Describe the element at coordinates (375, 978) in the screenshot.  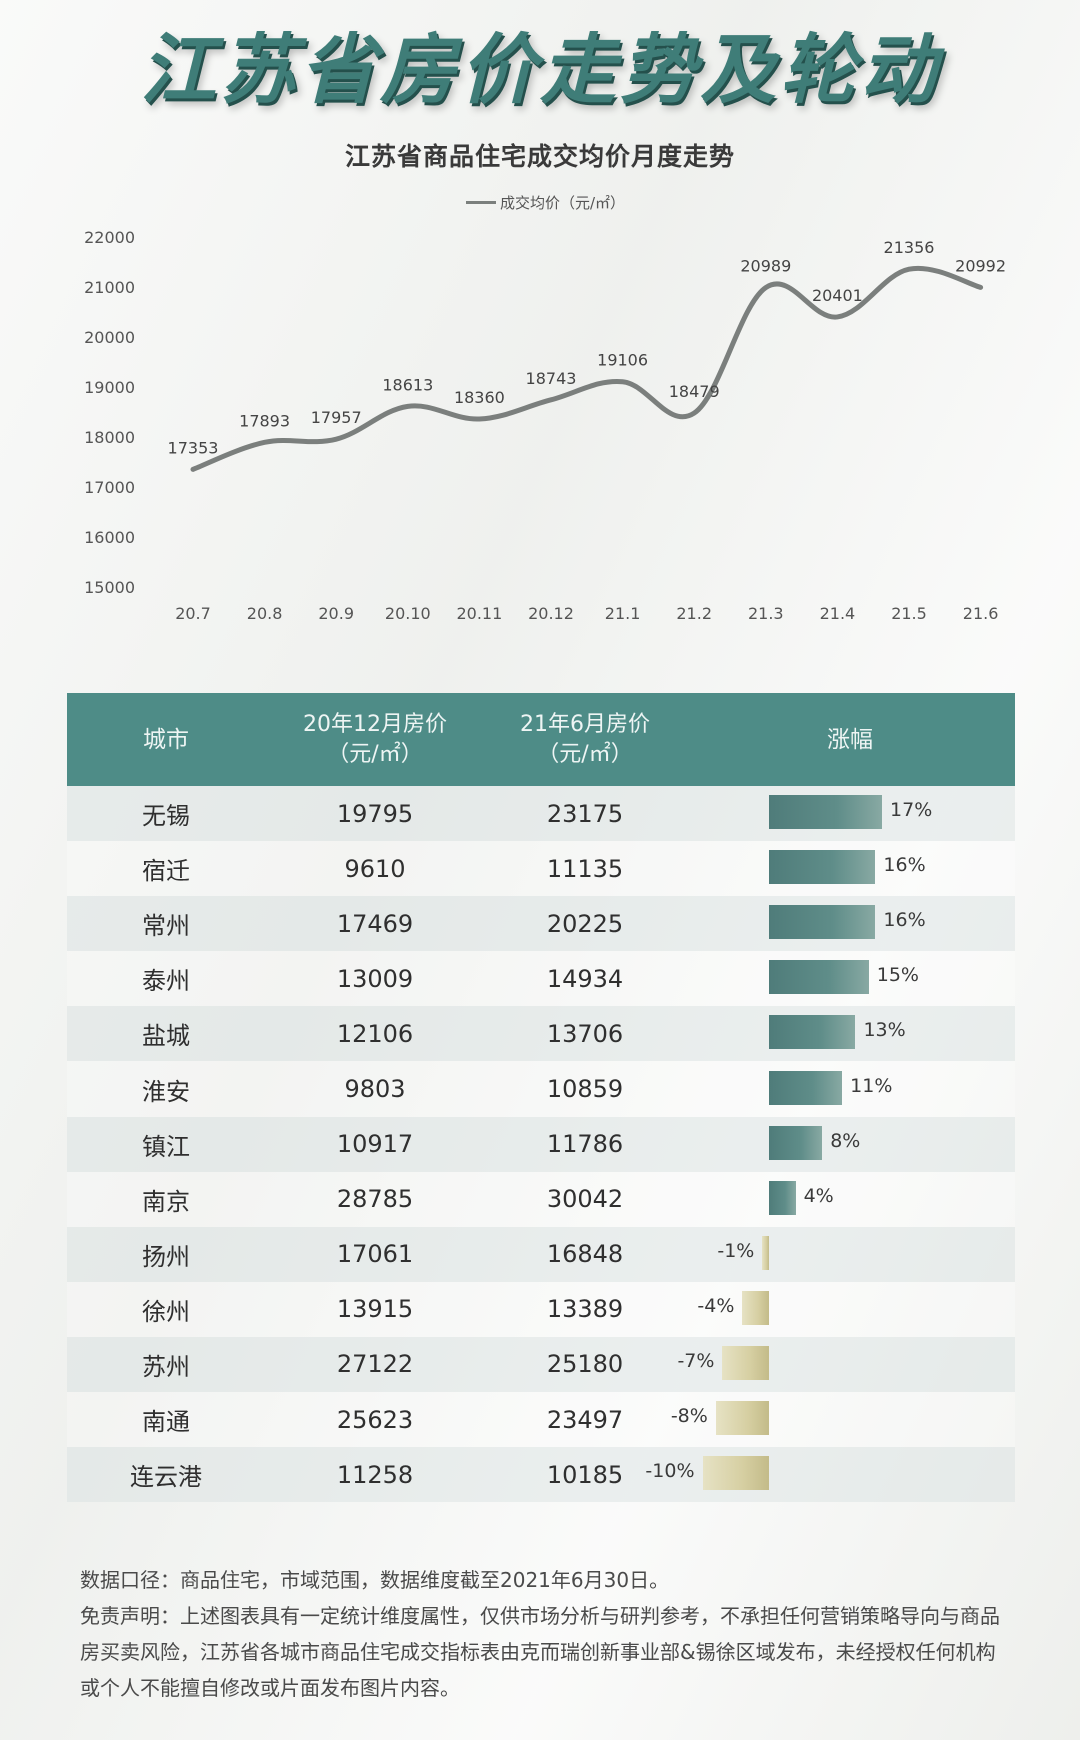
I see `cell-dec20-price: 13009` at that location.